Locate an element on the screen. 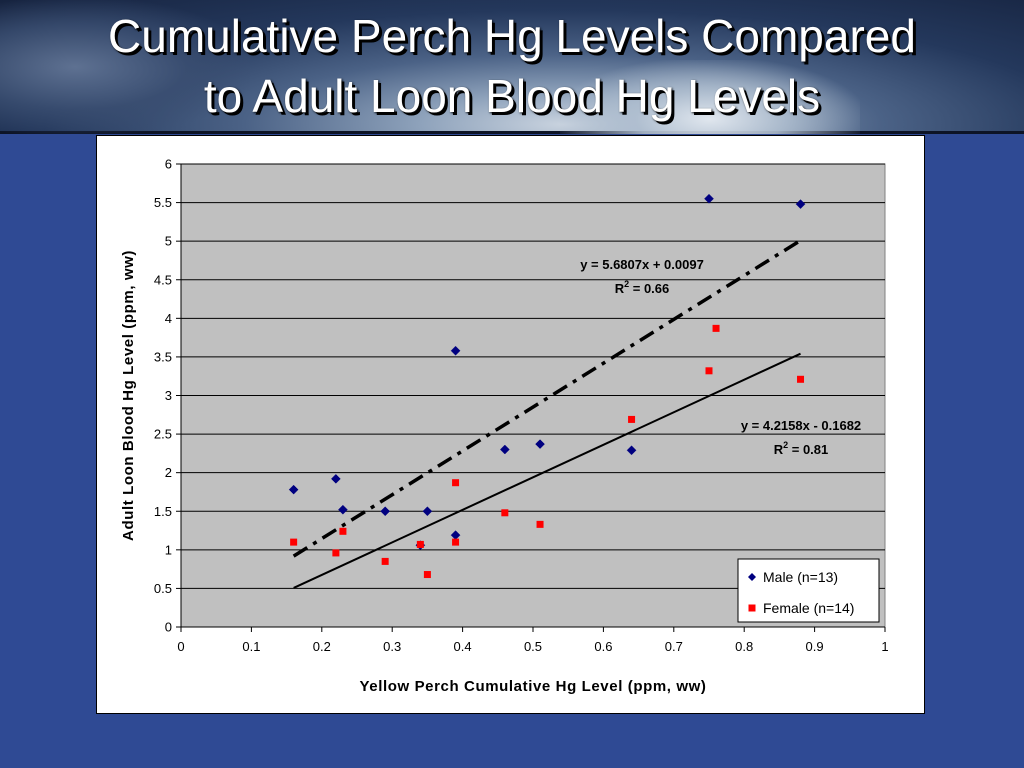 The height and width of the screenshot is (768, 1024). trend-r2-female: R2 = 0.81 is located at coordinates (801, 448).